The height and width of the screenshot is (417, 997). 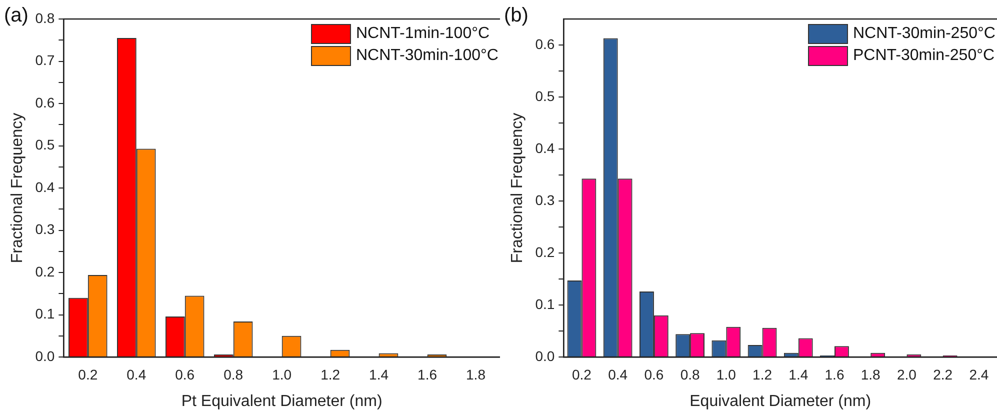 I want to click on x-tick-label: 2.4, so click(x=979, y=374).